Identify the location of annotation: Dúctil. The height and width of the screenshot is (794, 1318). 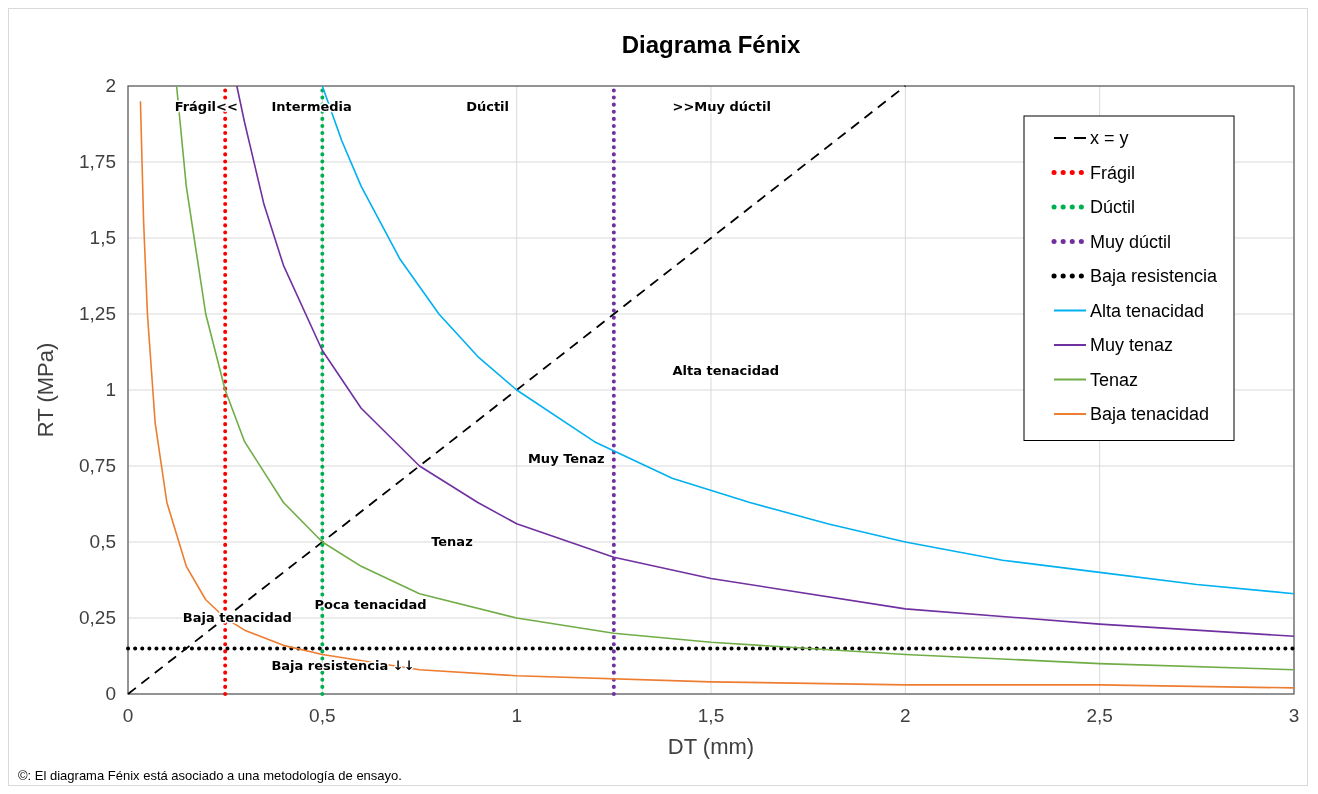
(488, 106).